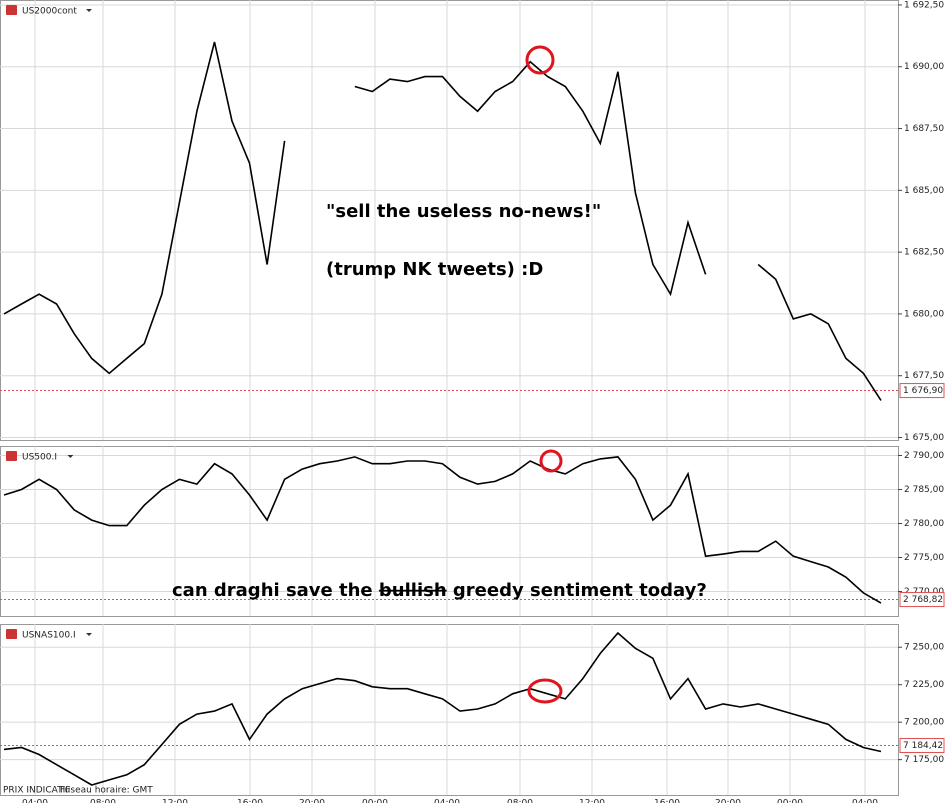  What do you see at coordinates (924, 685) in the screenshot?
I see `y-tick-label: 7 225,00` at bounding box center [924, 685].